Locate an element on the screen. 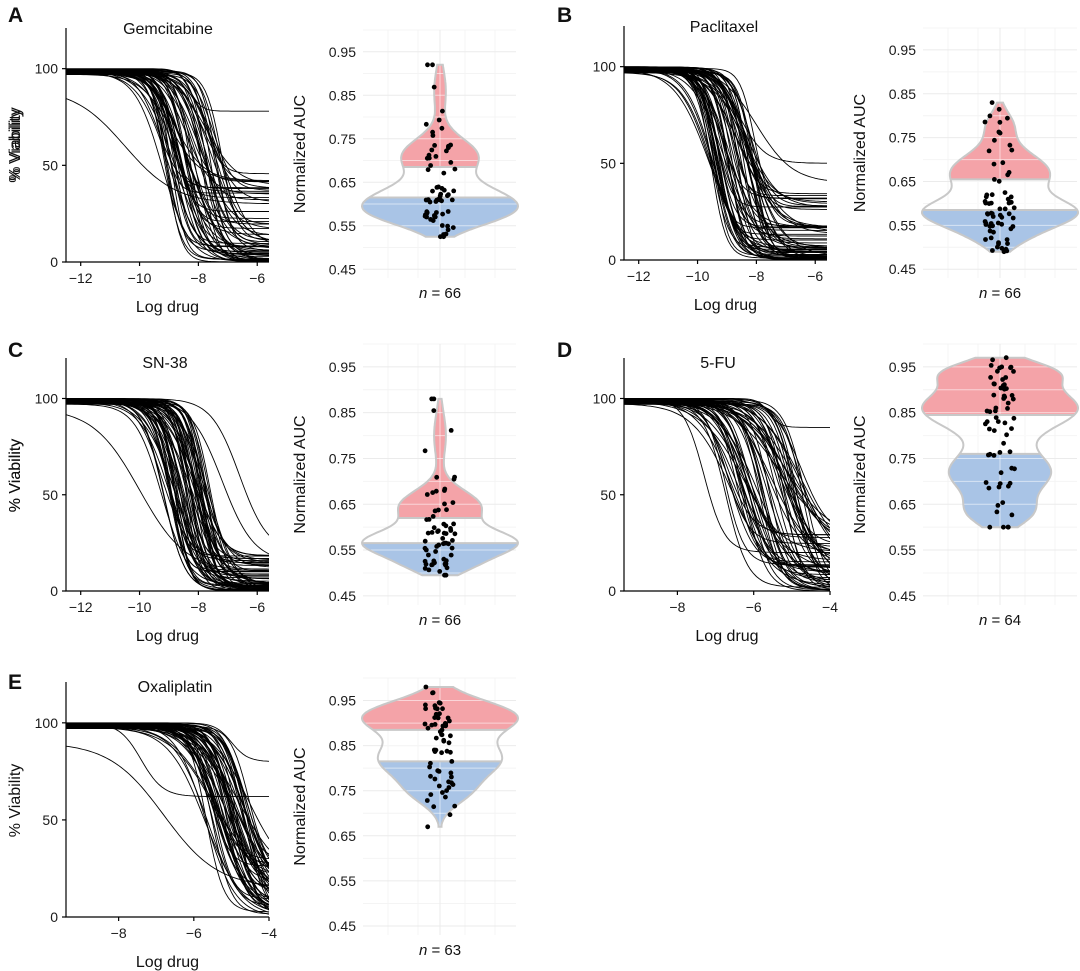 Image resolution: width=1080 pixels, height=971 pixels. y-axis-title: % Viability is located at coordinates (15, 144).